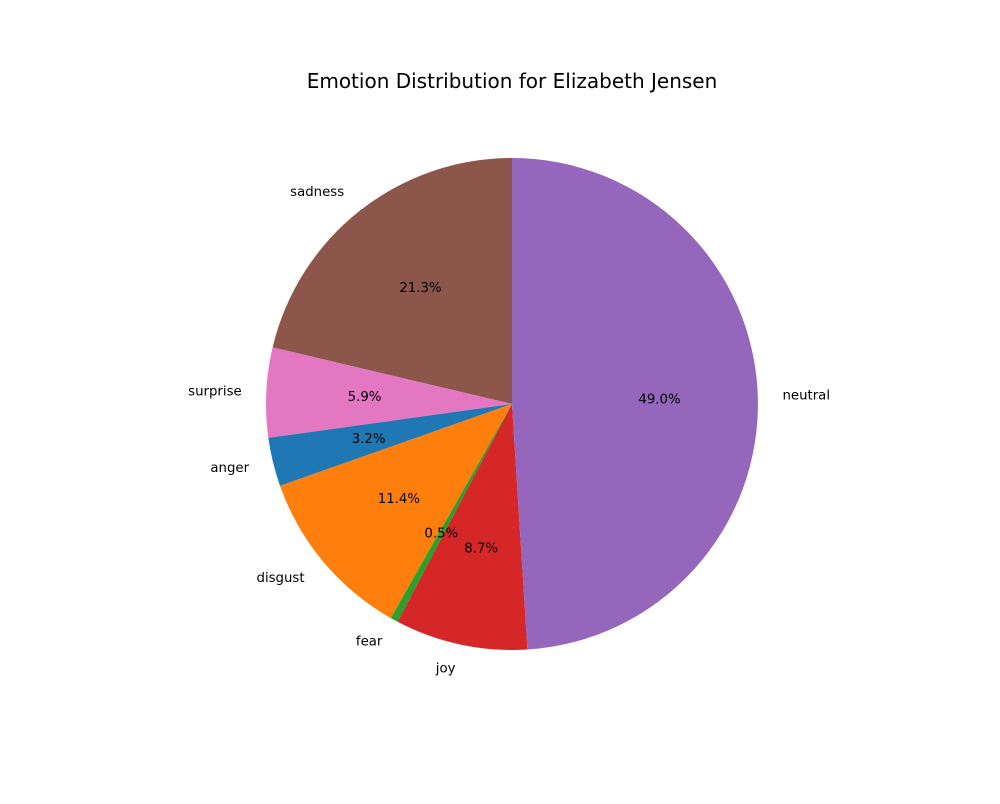 Image resolution: width=1000 pixels, height=804 pixels. Describe the element at coordinates (229, 468) in the screenshot. I see `slice-label-anger: anger` at that location.